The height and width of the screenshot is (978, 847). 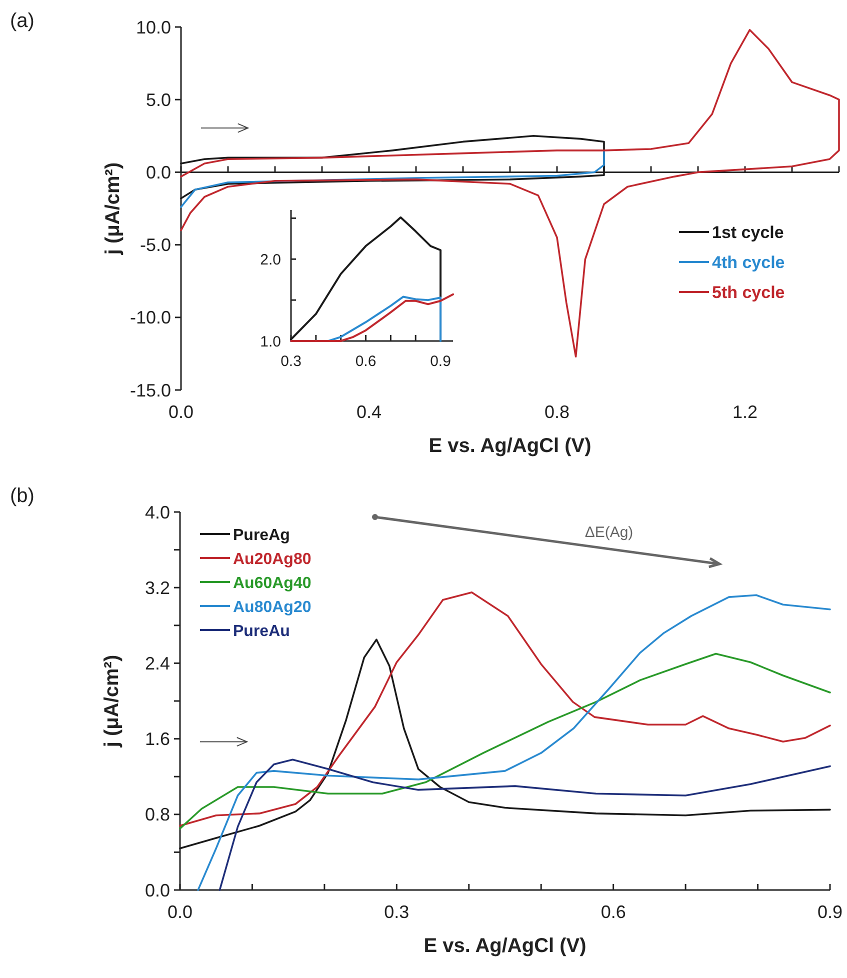 What do you see at coordinates (272, 559) in the screenshot?
I see `legend-label: Au20Ag80` at bounding box center [272, 559].